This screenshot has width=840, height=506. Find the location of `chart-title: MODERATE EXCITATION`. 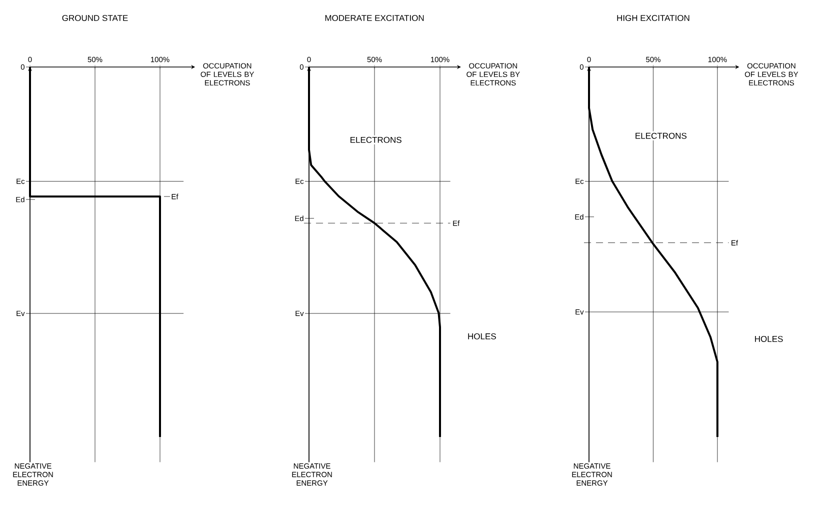

chart-title: MODERATE EXCITATION is located at coordinates (374, 17).